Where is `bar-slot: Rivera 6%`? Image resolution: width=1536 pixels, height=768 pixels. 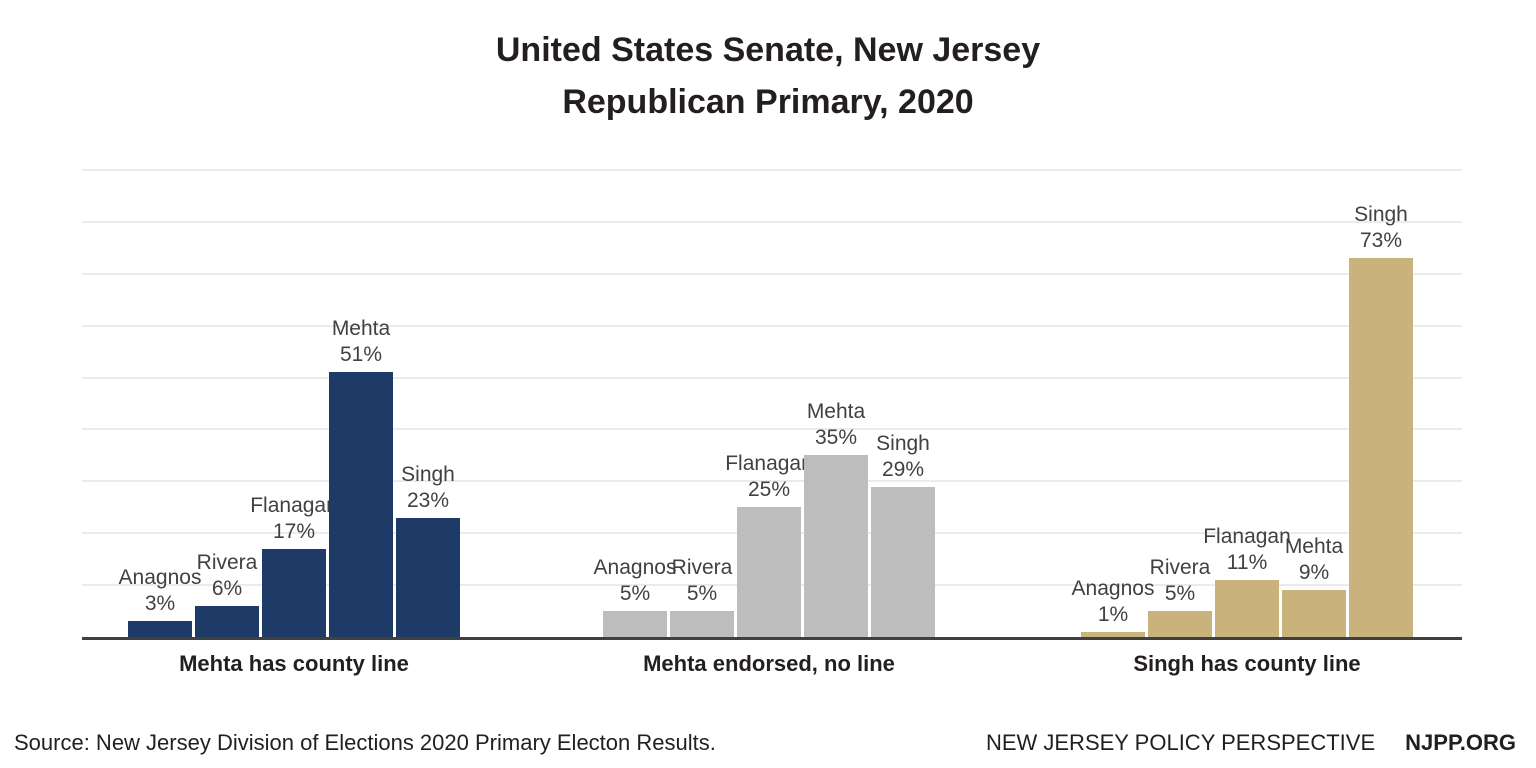 bar-slot: Rivera 6% is located at coordinates (227, 593).